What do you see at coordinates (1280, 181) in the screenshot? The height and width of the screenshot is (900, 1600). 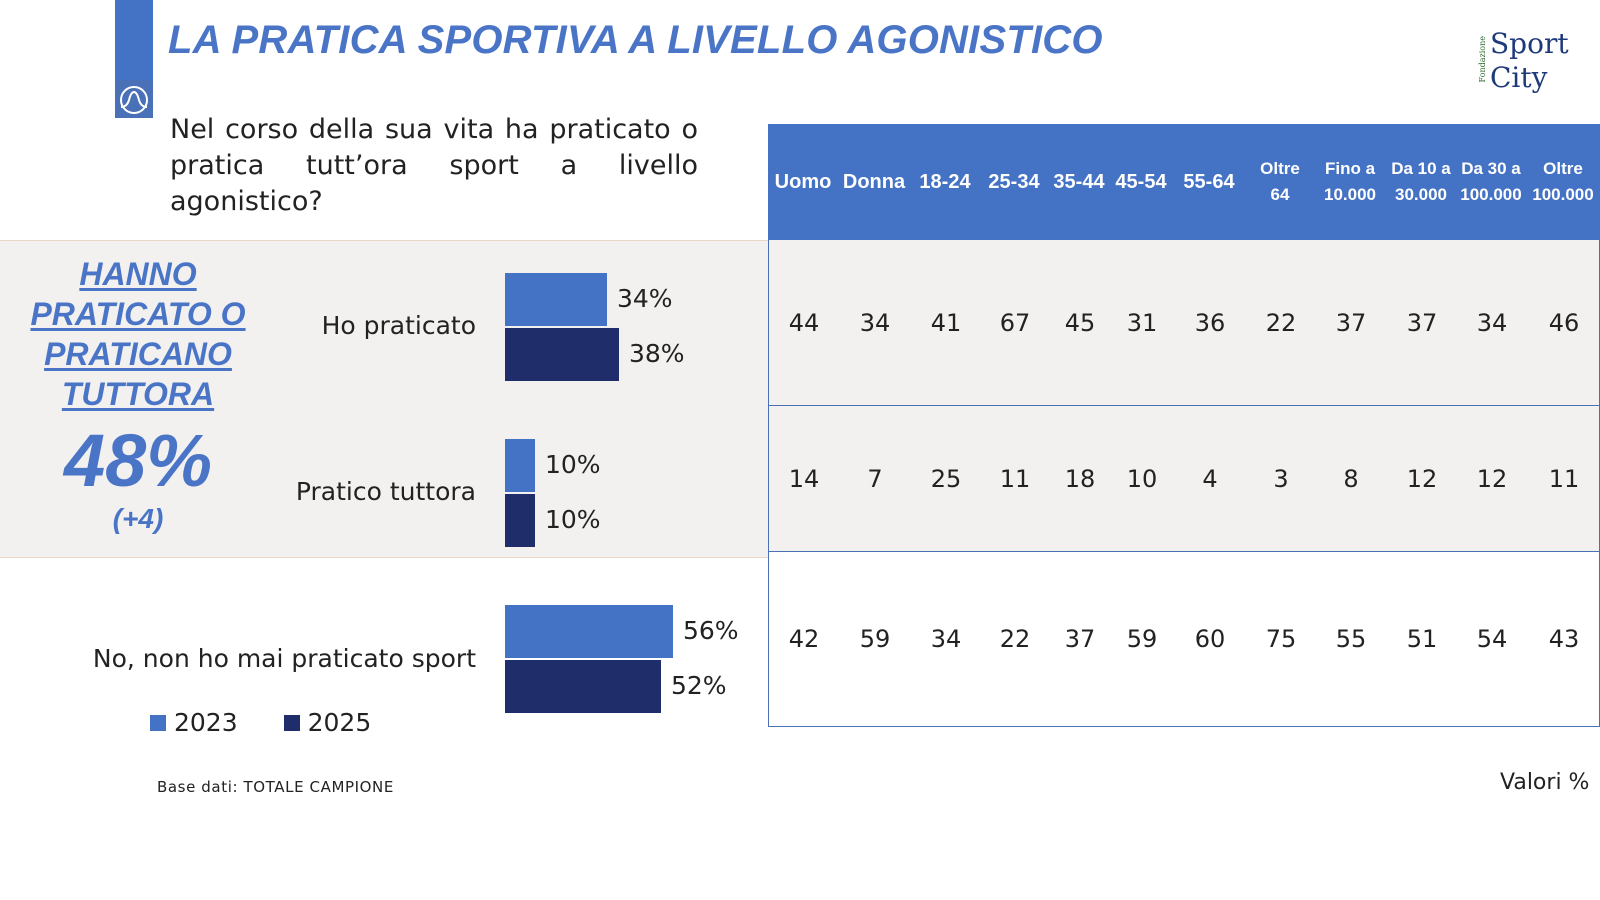 I see `column-header: Oltre 64` at bounding box center [1280, 181].